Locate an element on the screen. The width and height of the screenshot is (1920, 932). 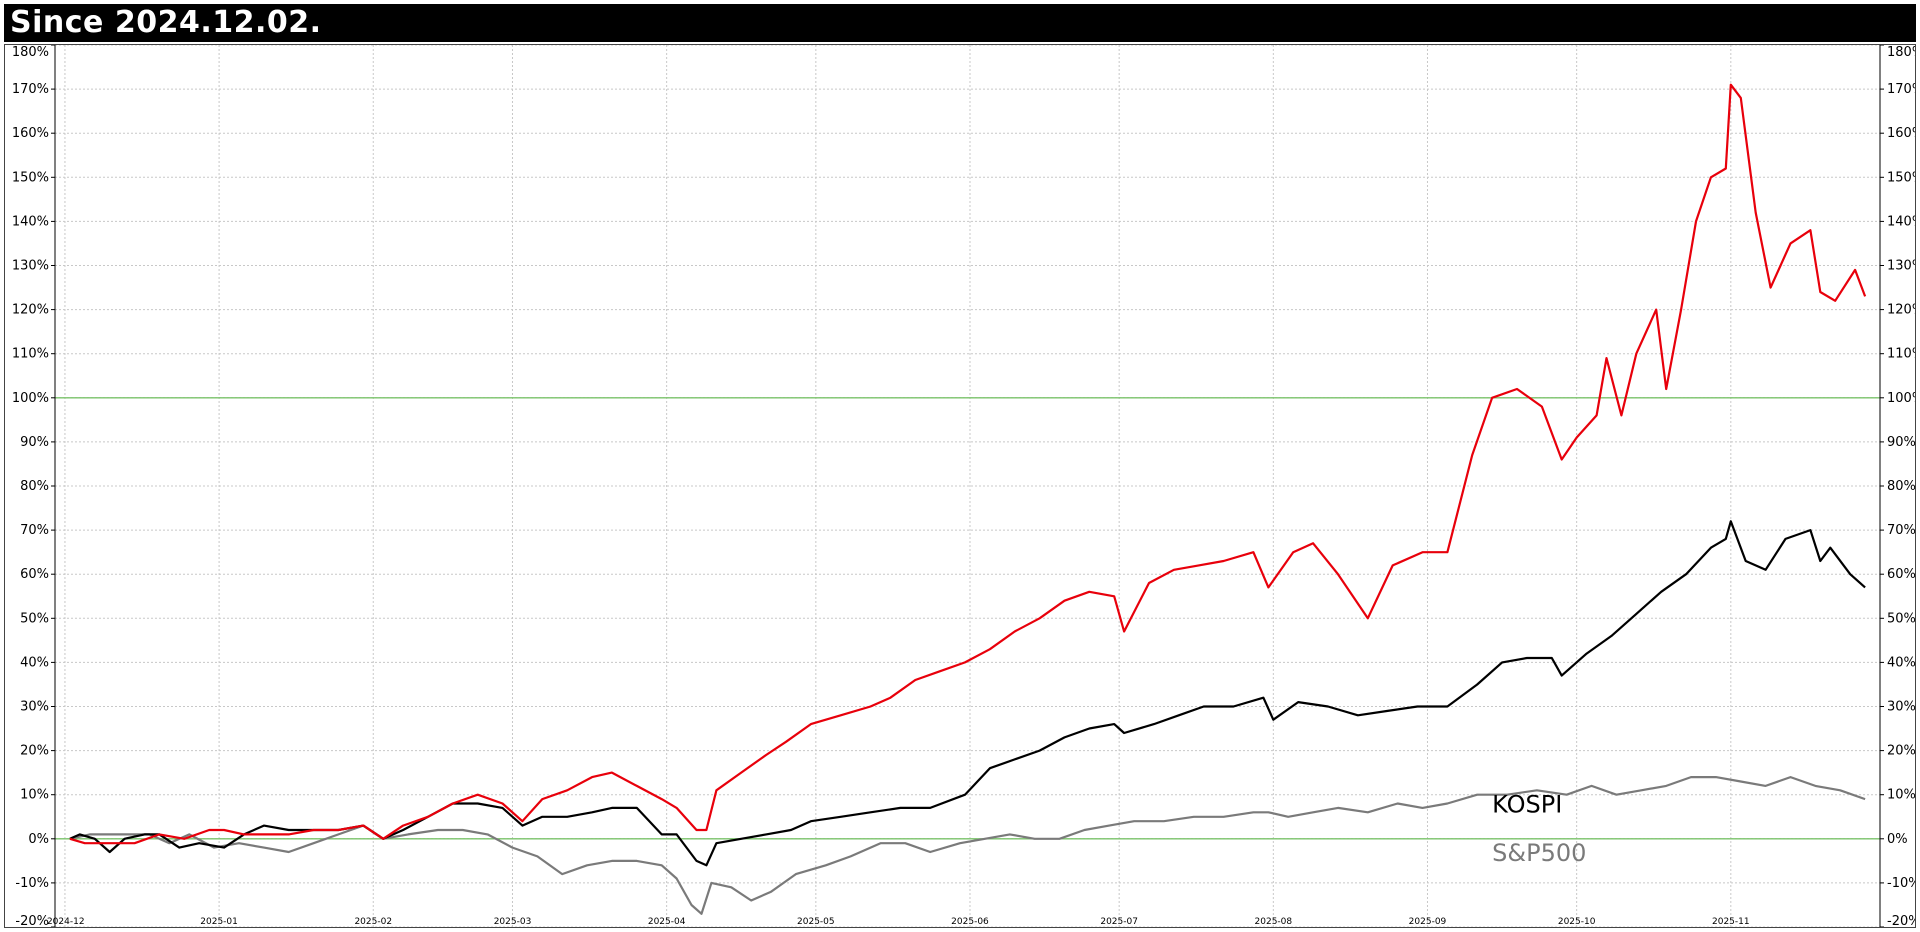
y-tick-label-left: 40% is located at coordinates (34, 662).